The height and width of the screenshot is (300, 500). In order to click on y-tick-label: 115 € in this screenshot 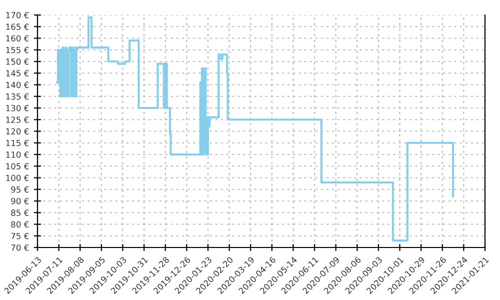, I will do `click(17, 143)`.